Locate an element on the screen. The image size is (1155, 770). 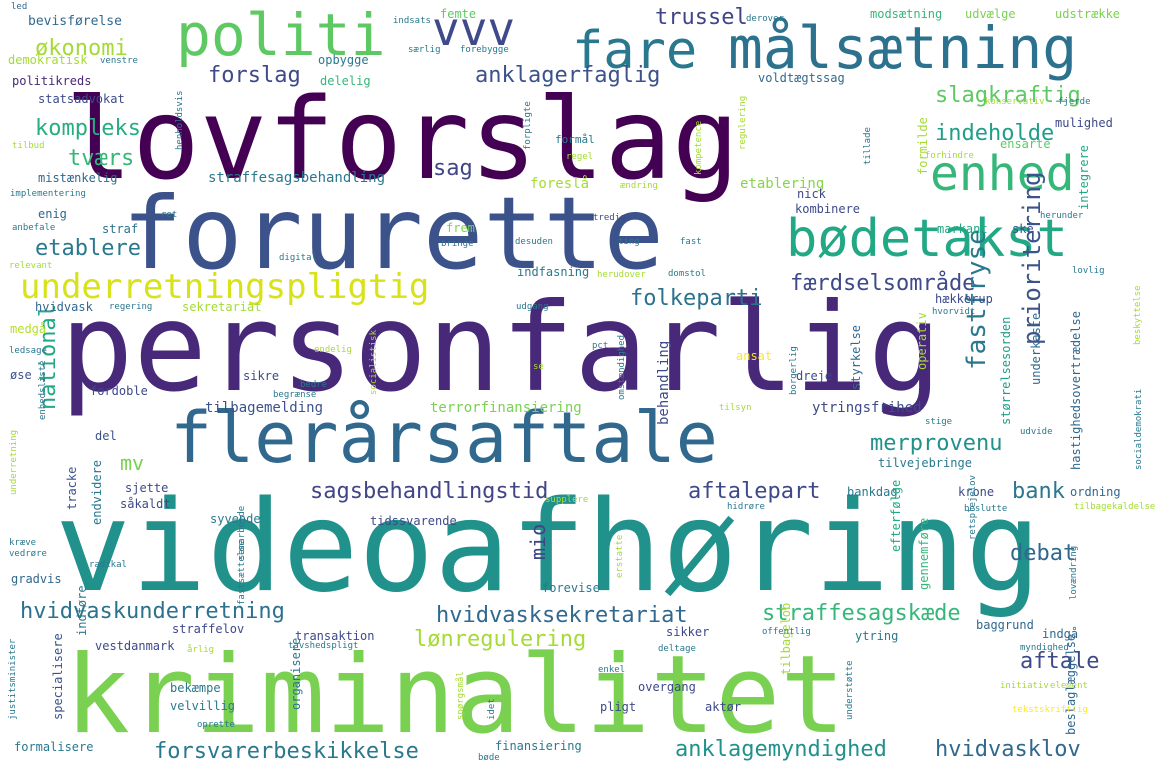
word-86: fordoble is located at coordinates (119, 391).